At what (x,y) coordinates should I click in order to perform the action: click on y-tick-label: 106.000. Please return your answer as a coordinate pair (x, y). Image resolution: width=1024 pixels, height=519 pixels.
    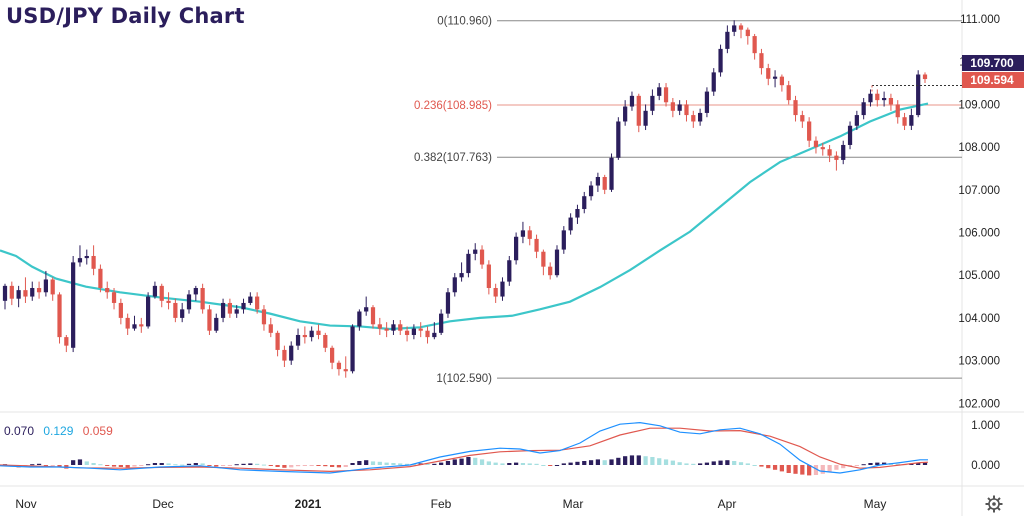
    Looking at the image, I should click on (979, 234).